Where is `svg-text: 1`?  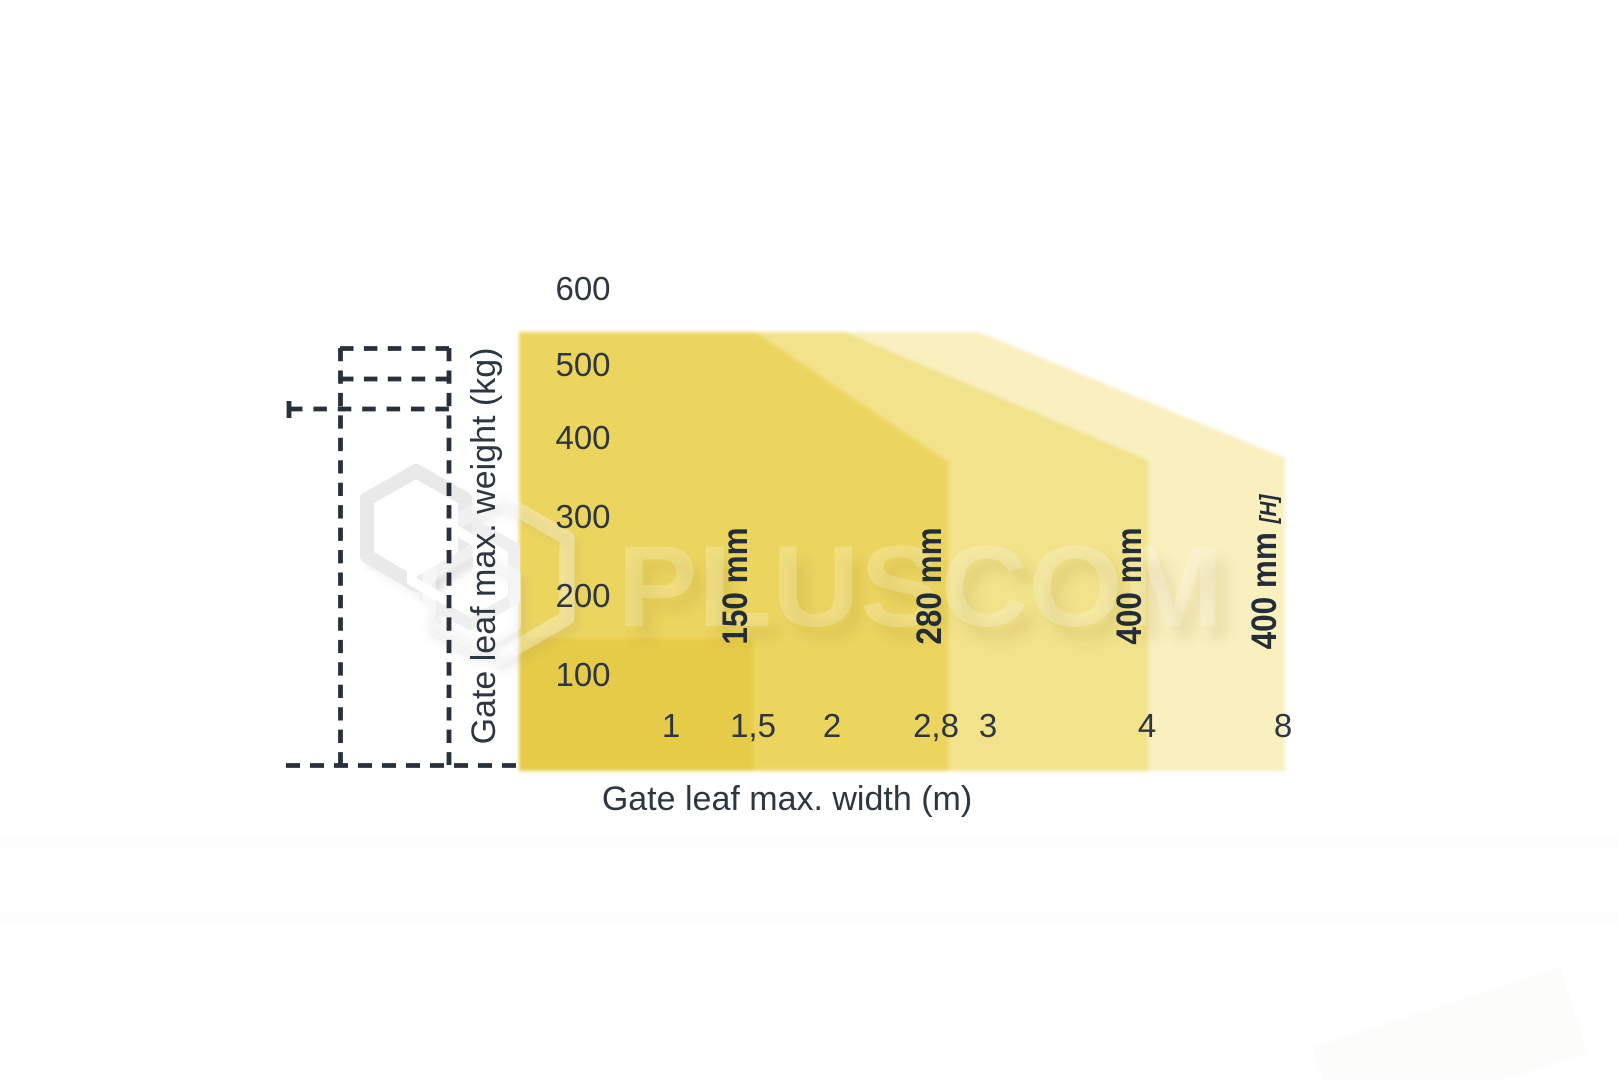 svg-text: 1 is located at coordinates (671, 725).